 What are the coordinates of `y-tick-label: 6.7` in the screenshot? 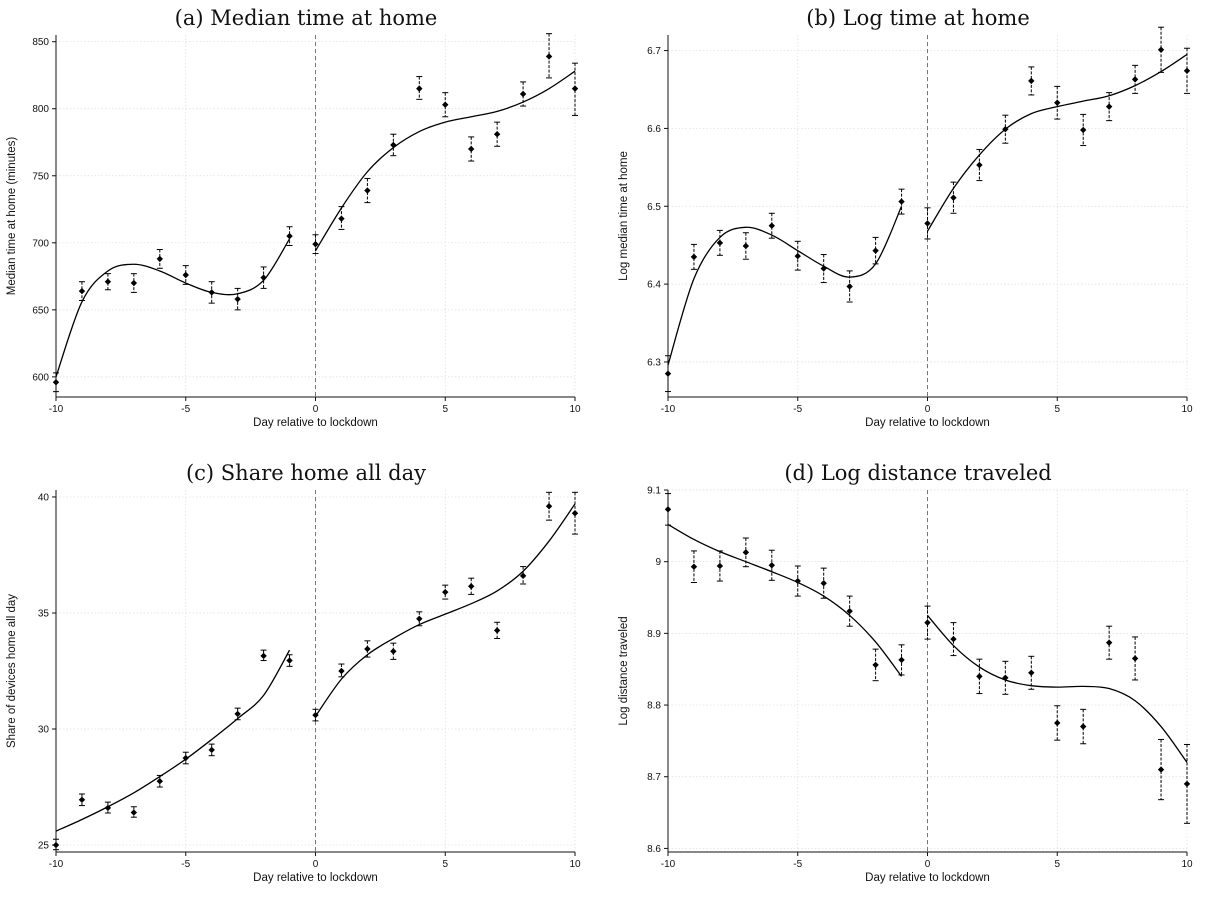 It's located at (654, 51).